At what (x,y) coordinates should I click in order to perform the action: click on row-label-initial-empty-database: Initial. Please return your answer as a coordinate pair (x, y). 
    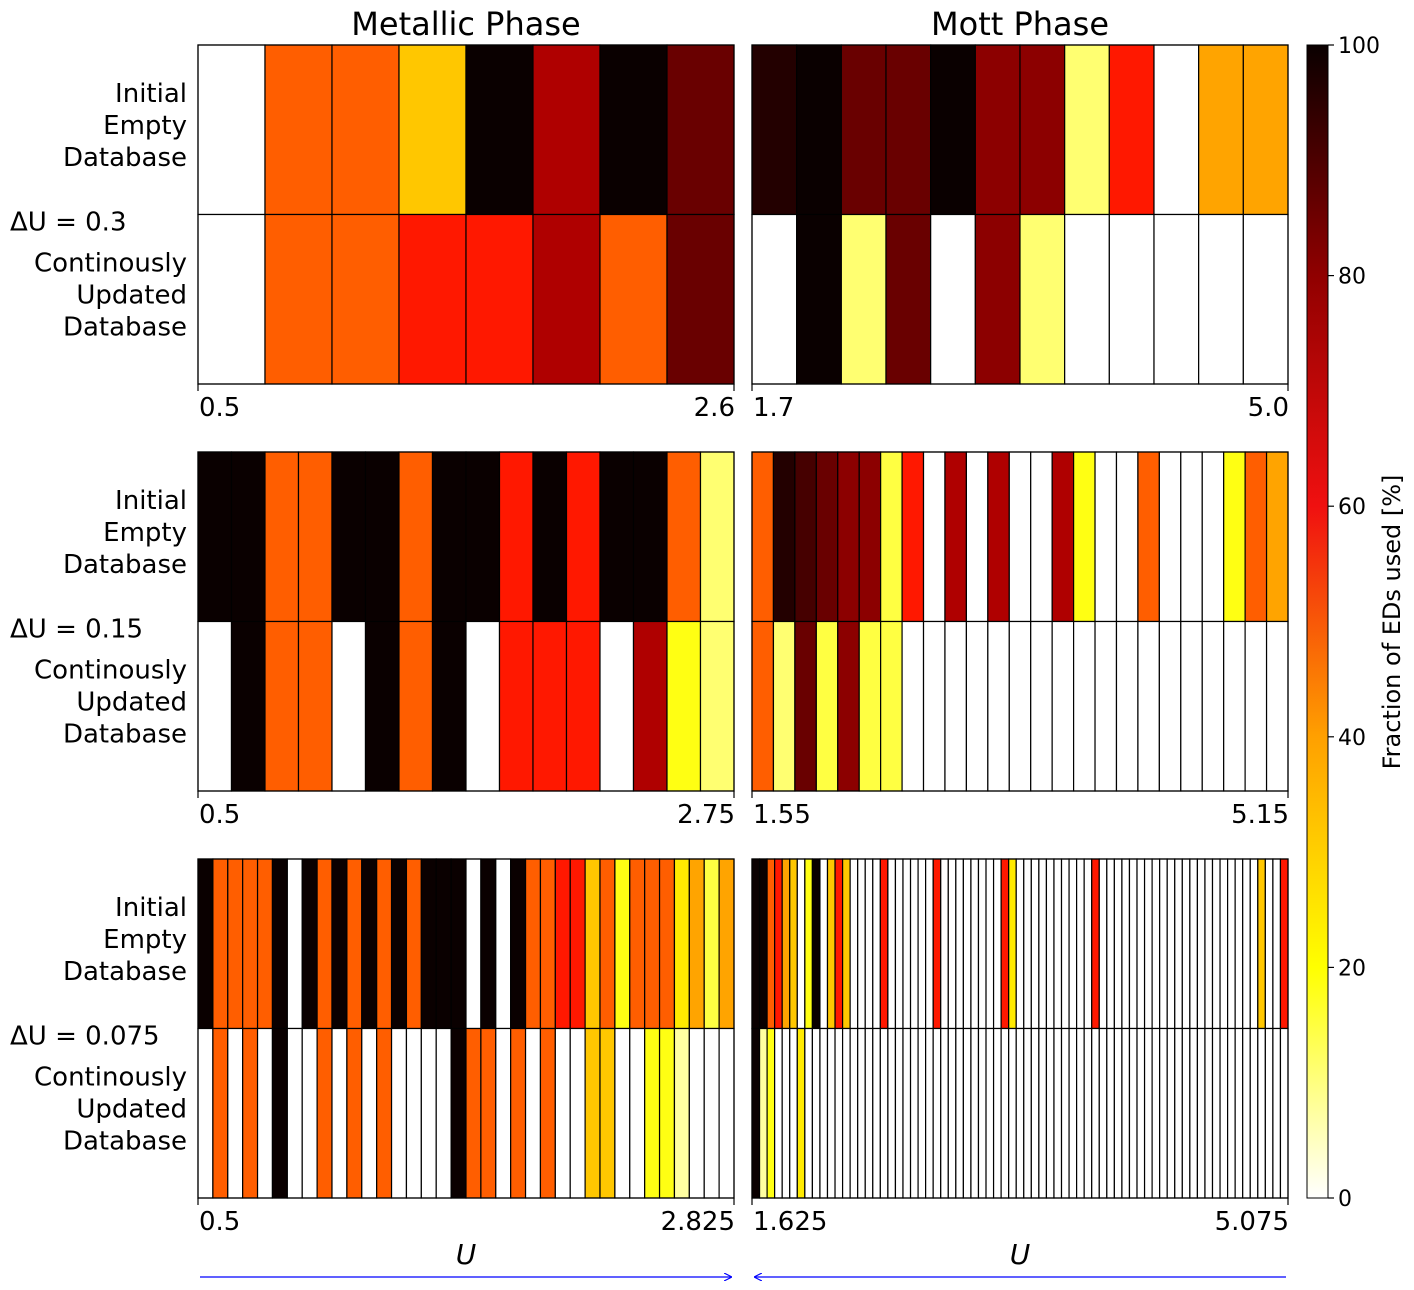
    Looking at the image, I should click on (151, 908).